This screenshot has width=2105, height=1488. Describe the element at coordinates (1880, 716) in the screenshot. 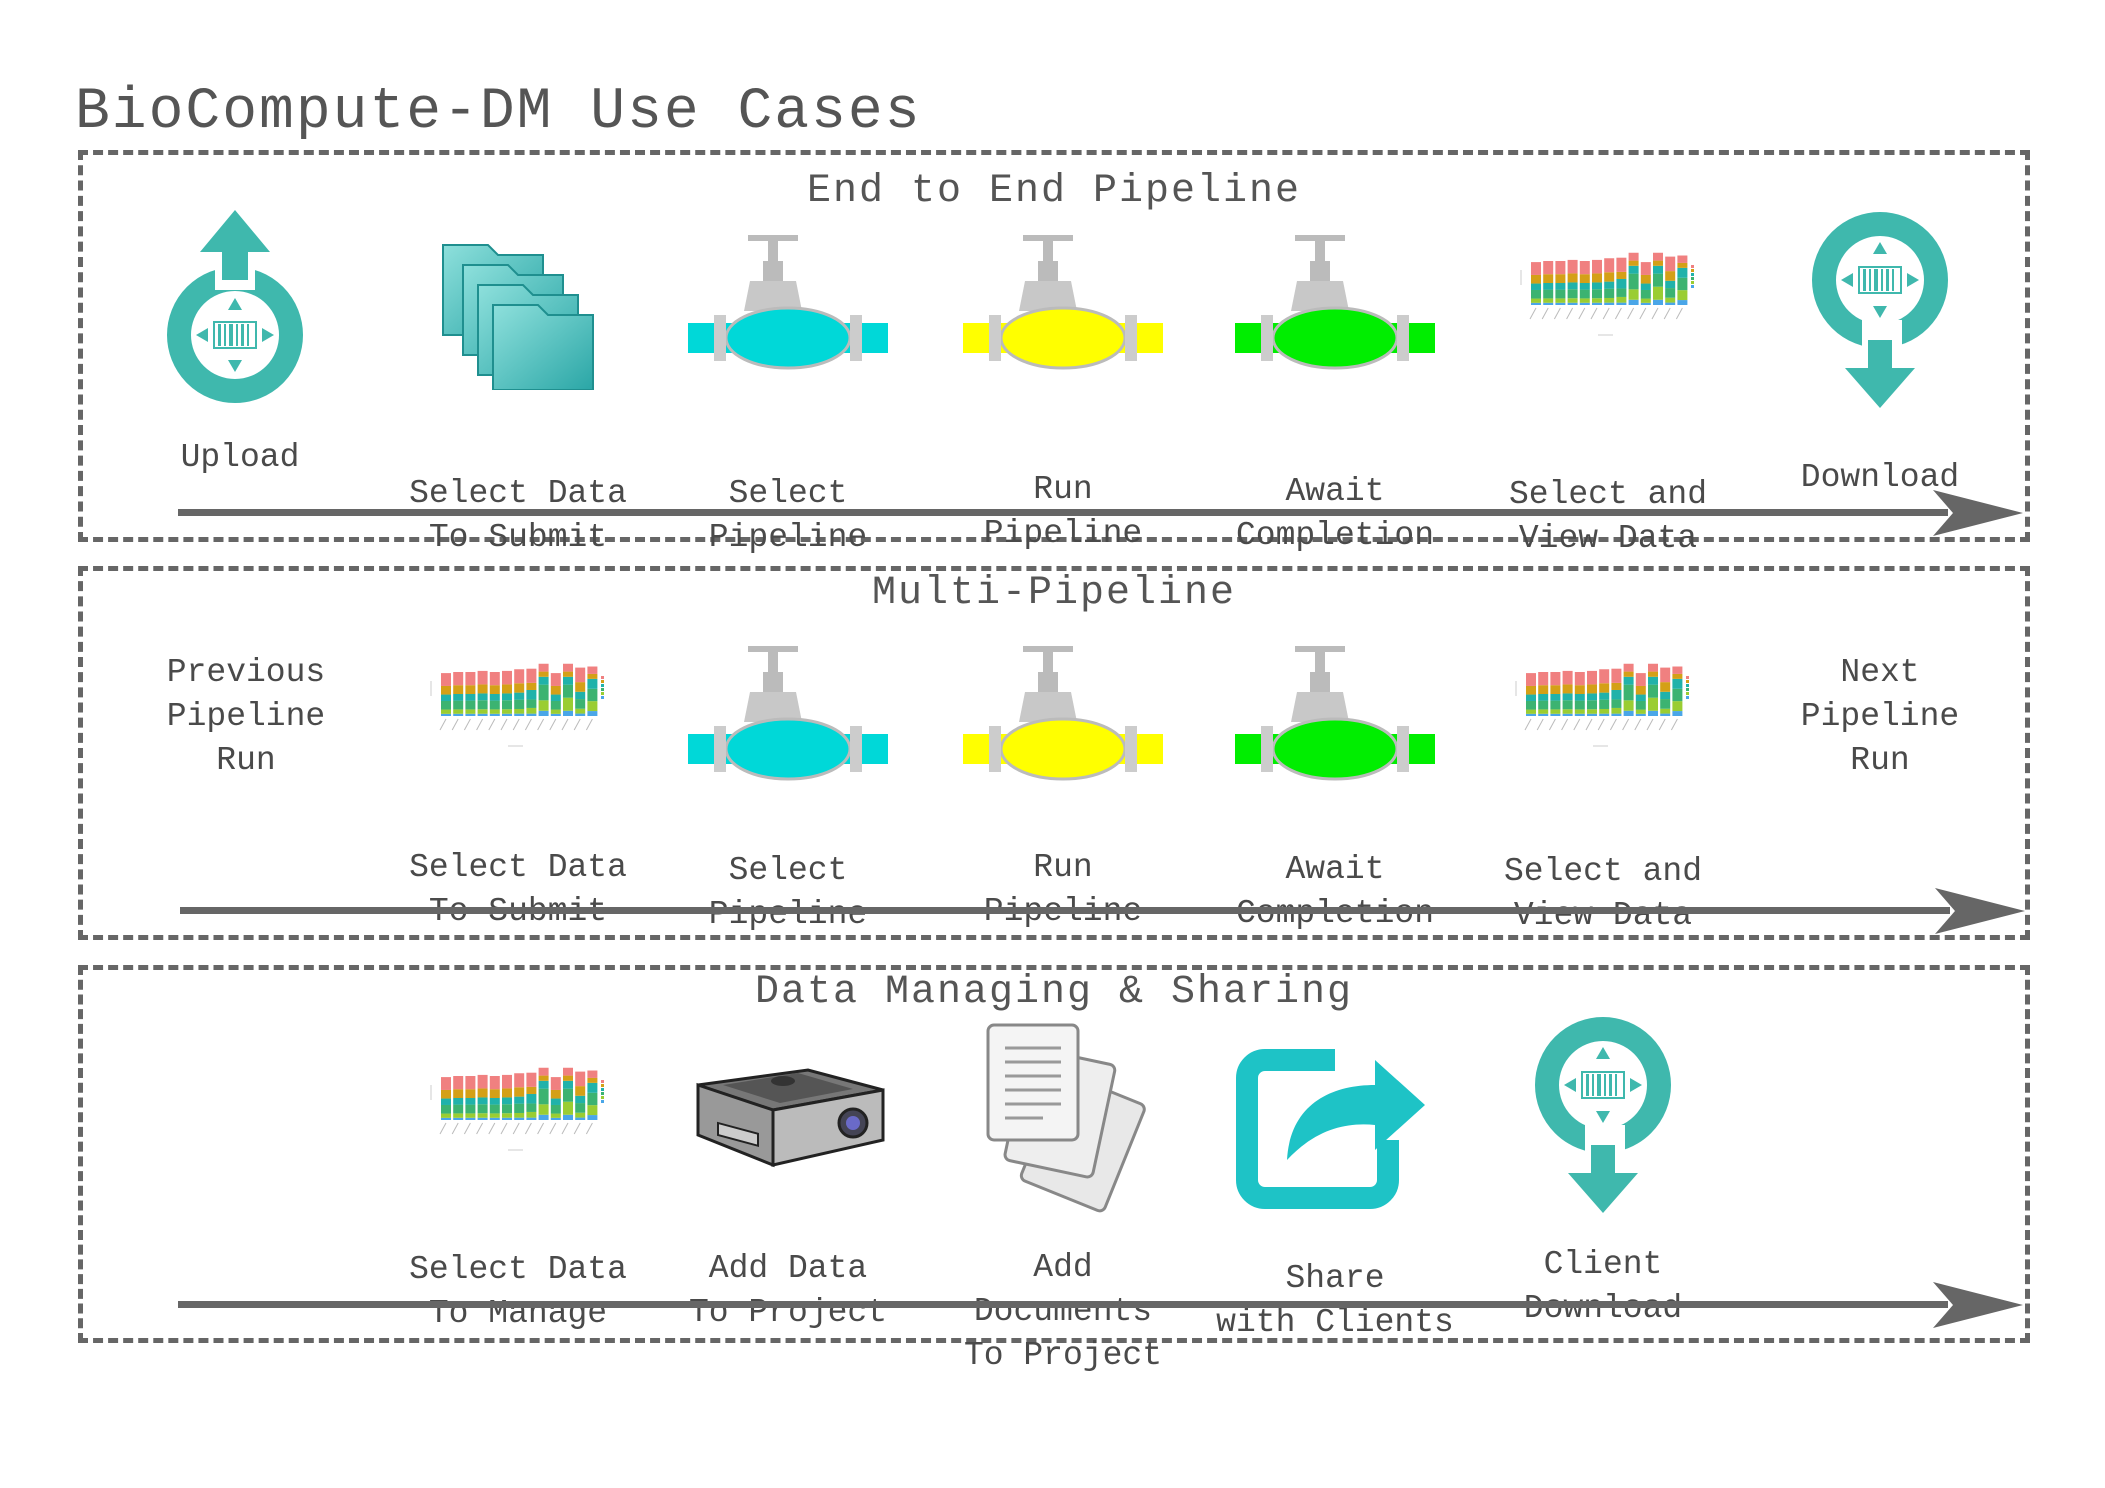

I see `next-pipeline-run: Next Pipeline Run` at that location.